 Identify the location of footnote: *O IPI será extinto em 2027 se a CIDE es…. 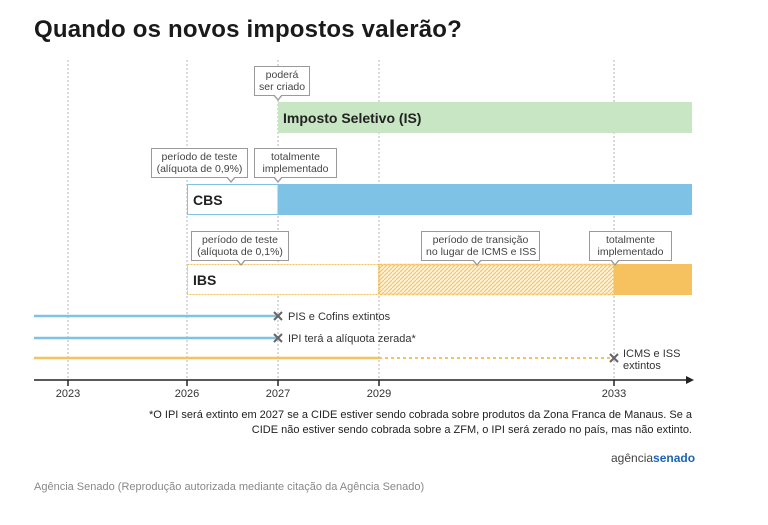
(420, 422).